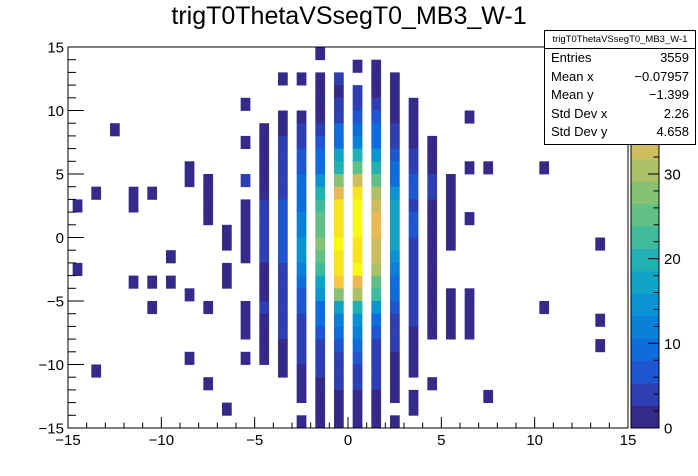  I want to click on colorbar-tick-label: 20, so click(672, 259).